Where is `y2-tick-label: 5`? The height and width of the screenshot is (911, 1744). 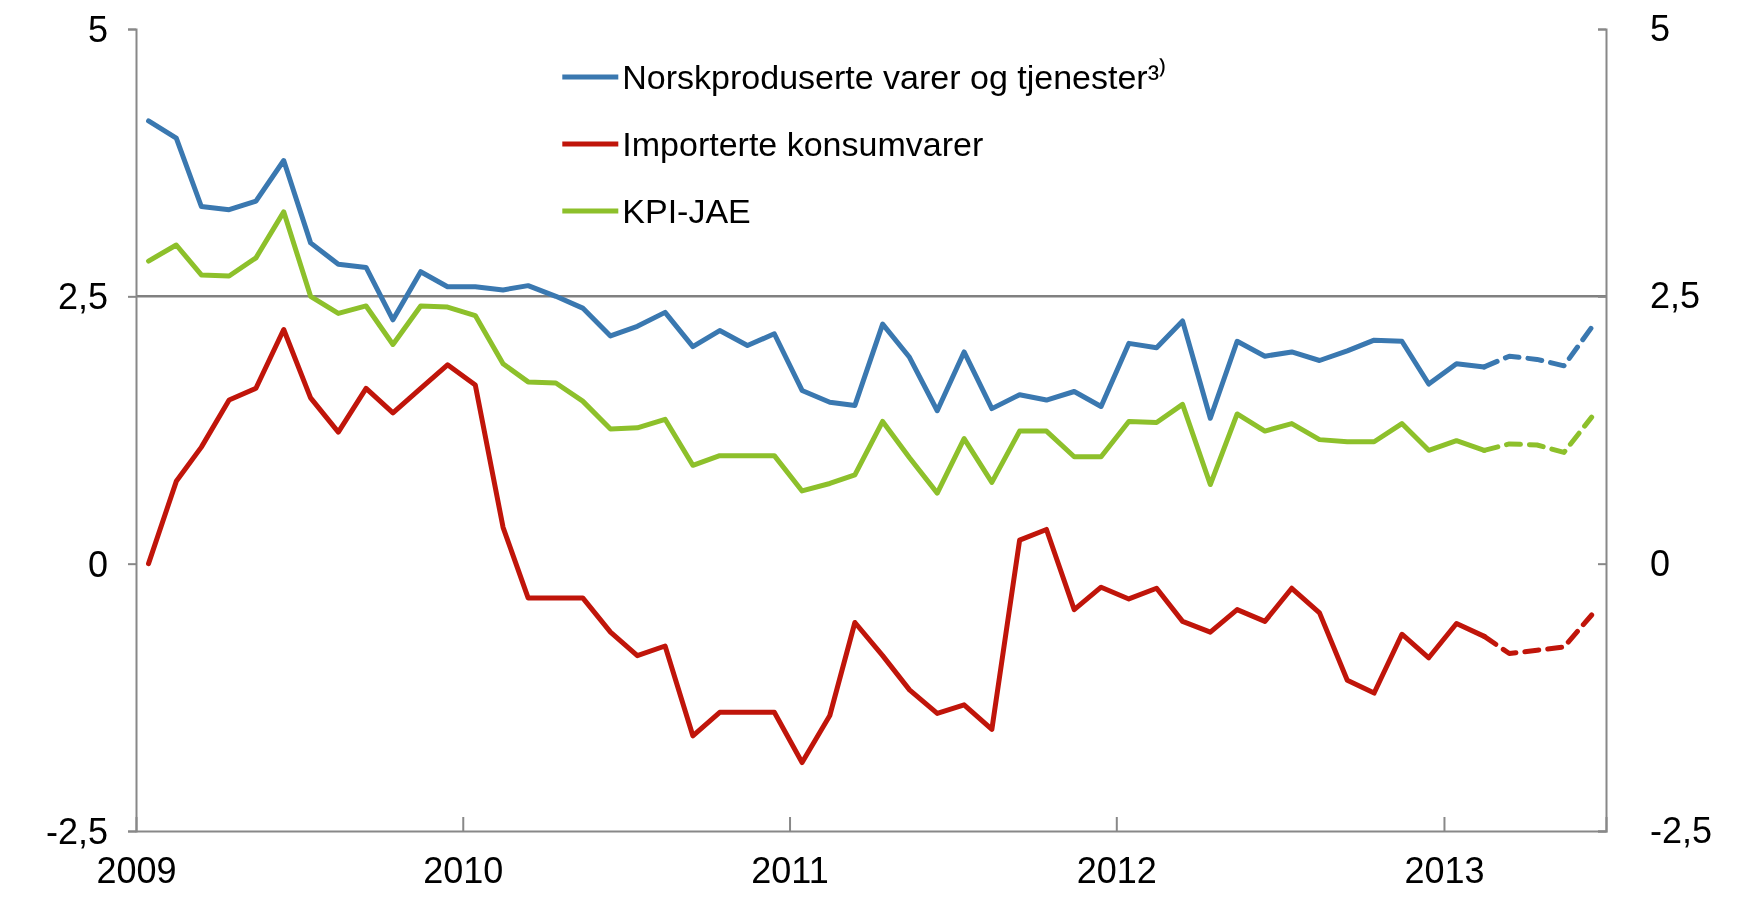
y2-tick-label: 5 is located at coordinates (97, 30).